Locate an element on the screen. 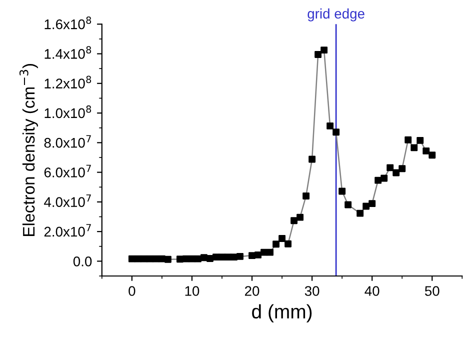  ref-line-label: grid edge is located at coordinates (336, 15).